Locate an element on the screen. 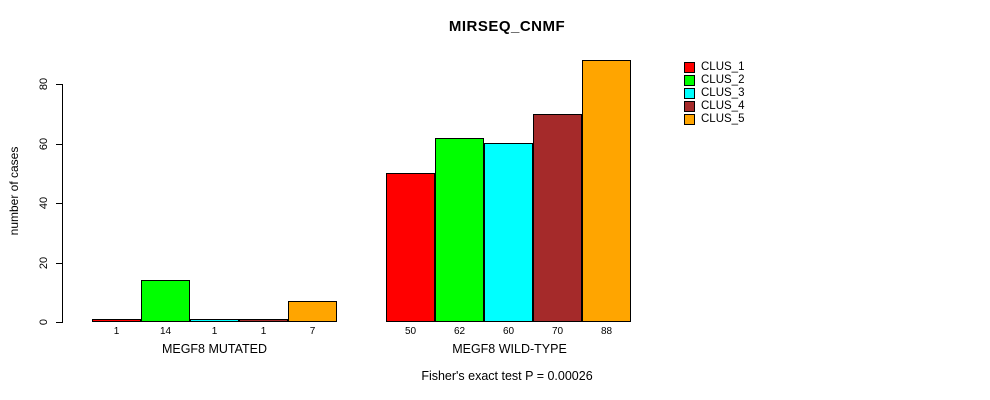 The height and width of the screenshot is (400, 990). y-axis-line is located at coordinates (62, 203).